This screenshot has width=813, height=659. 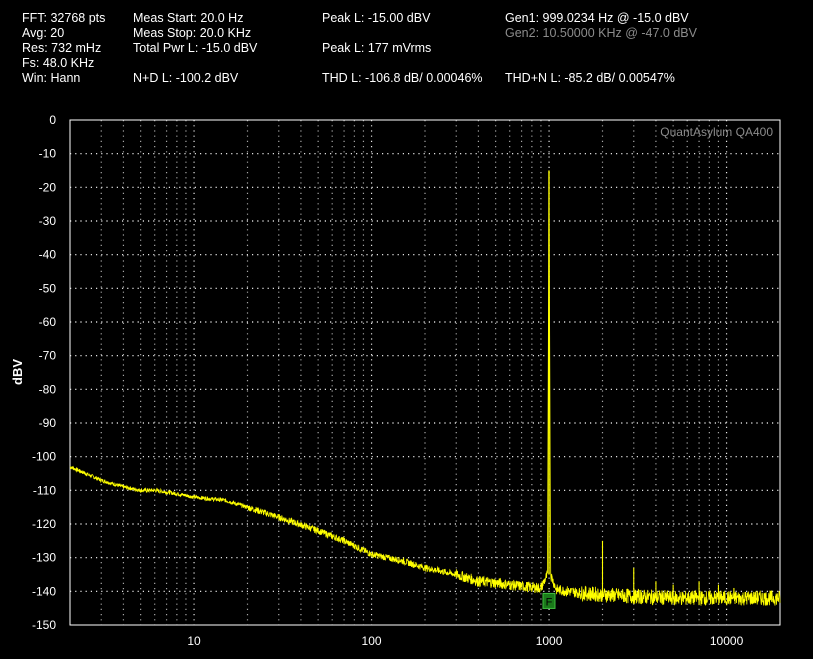 What do you see at coordinates (48, 154) in the screenshot?
I see `y-tick-label: -10` at bounding box center [48, 154].